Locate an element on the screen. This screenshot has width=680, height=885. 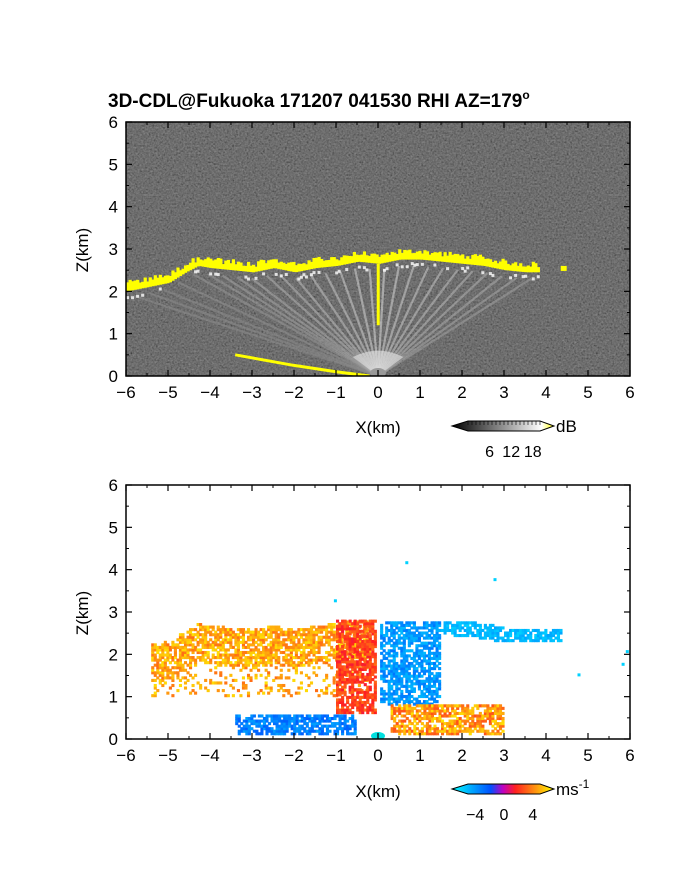
backscatter-beam is located at coordinates (278, 328).